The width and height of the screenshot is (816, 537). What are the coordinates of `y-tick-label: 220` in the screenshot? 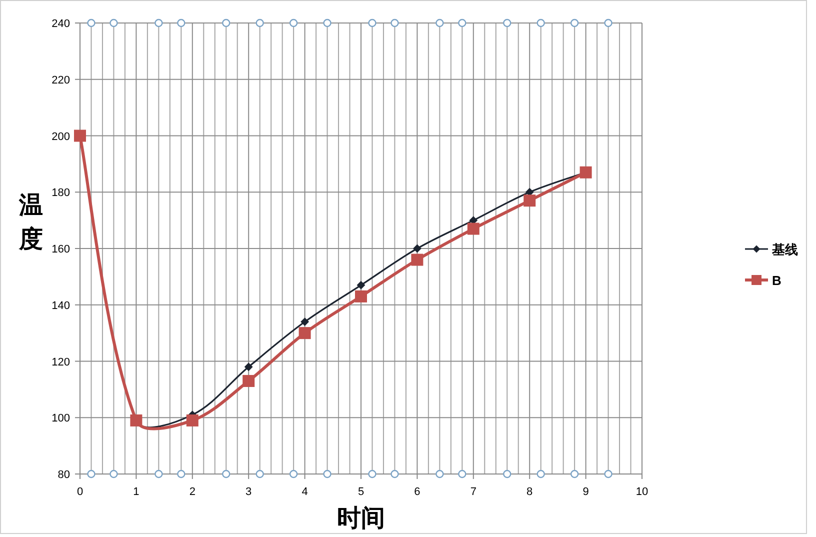 It's located at (61, 80).